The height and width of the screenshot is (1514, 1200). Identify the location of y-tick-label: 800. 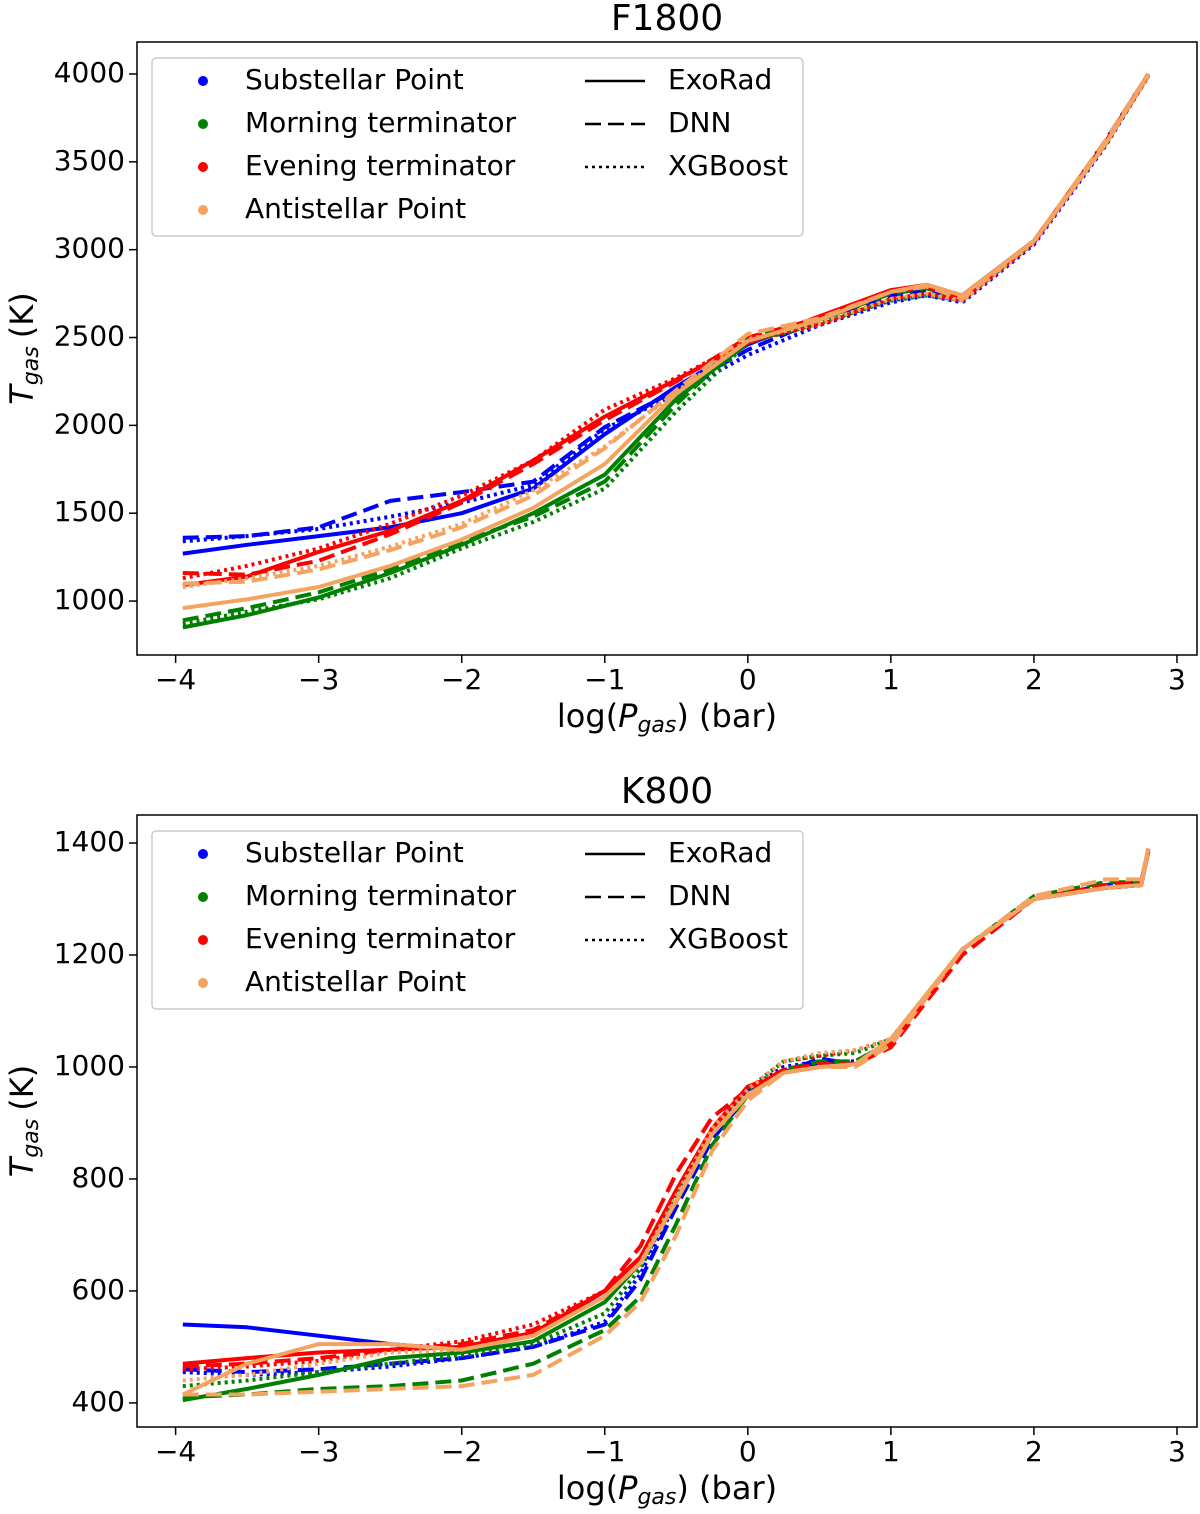
(98, 1177).